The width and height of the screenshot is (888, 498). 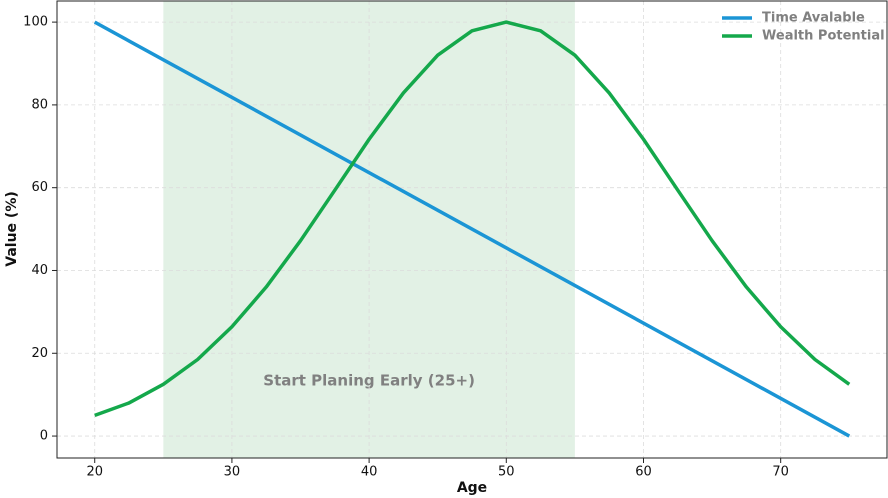 I want to click on x-tick-label: 30, so click(x=232, y=472).